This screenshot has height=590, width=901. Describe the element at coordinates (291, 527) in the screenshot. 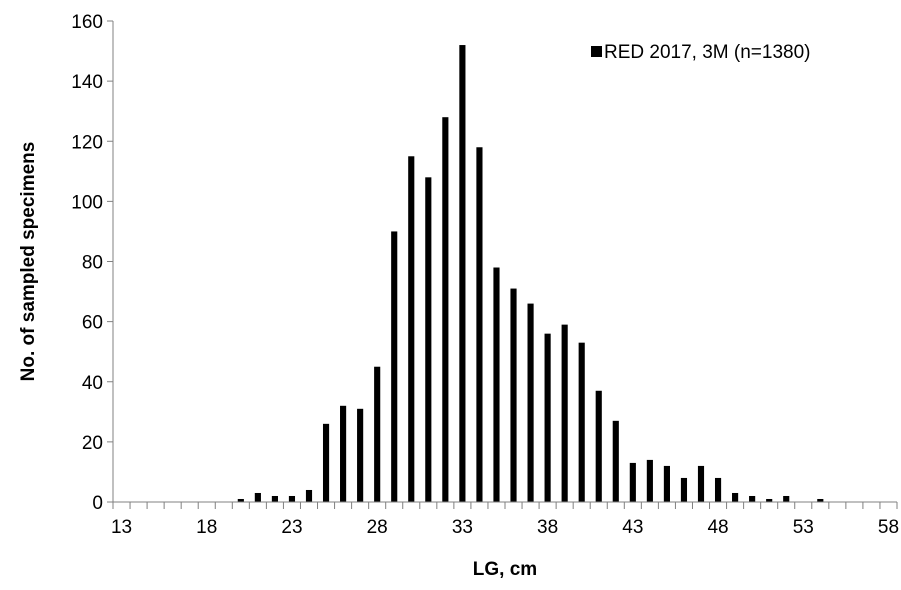

I see `x-tick-label: 23` at that location.